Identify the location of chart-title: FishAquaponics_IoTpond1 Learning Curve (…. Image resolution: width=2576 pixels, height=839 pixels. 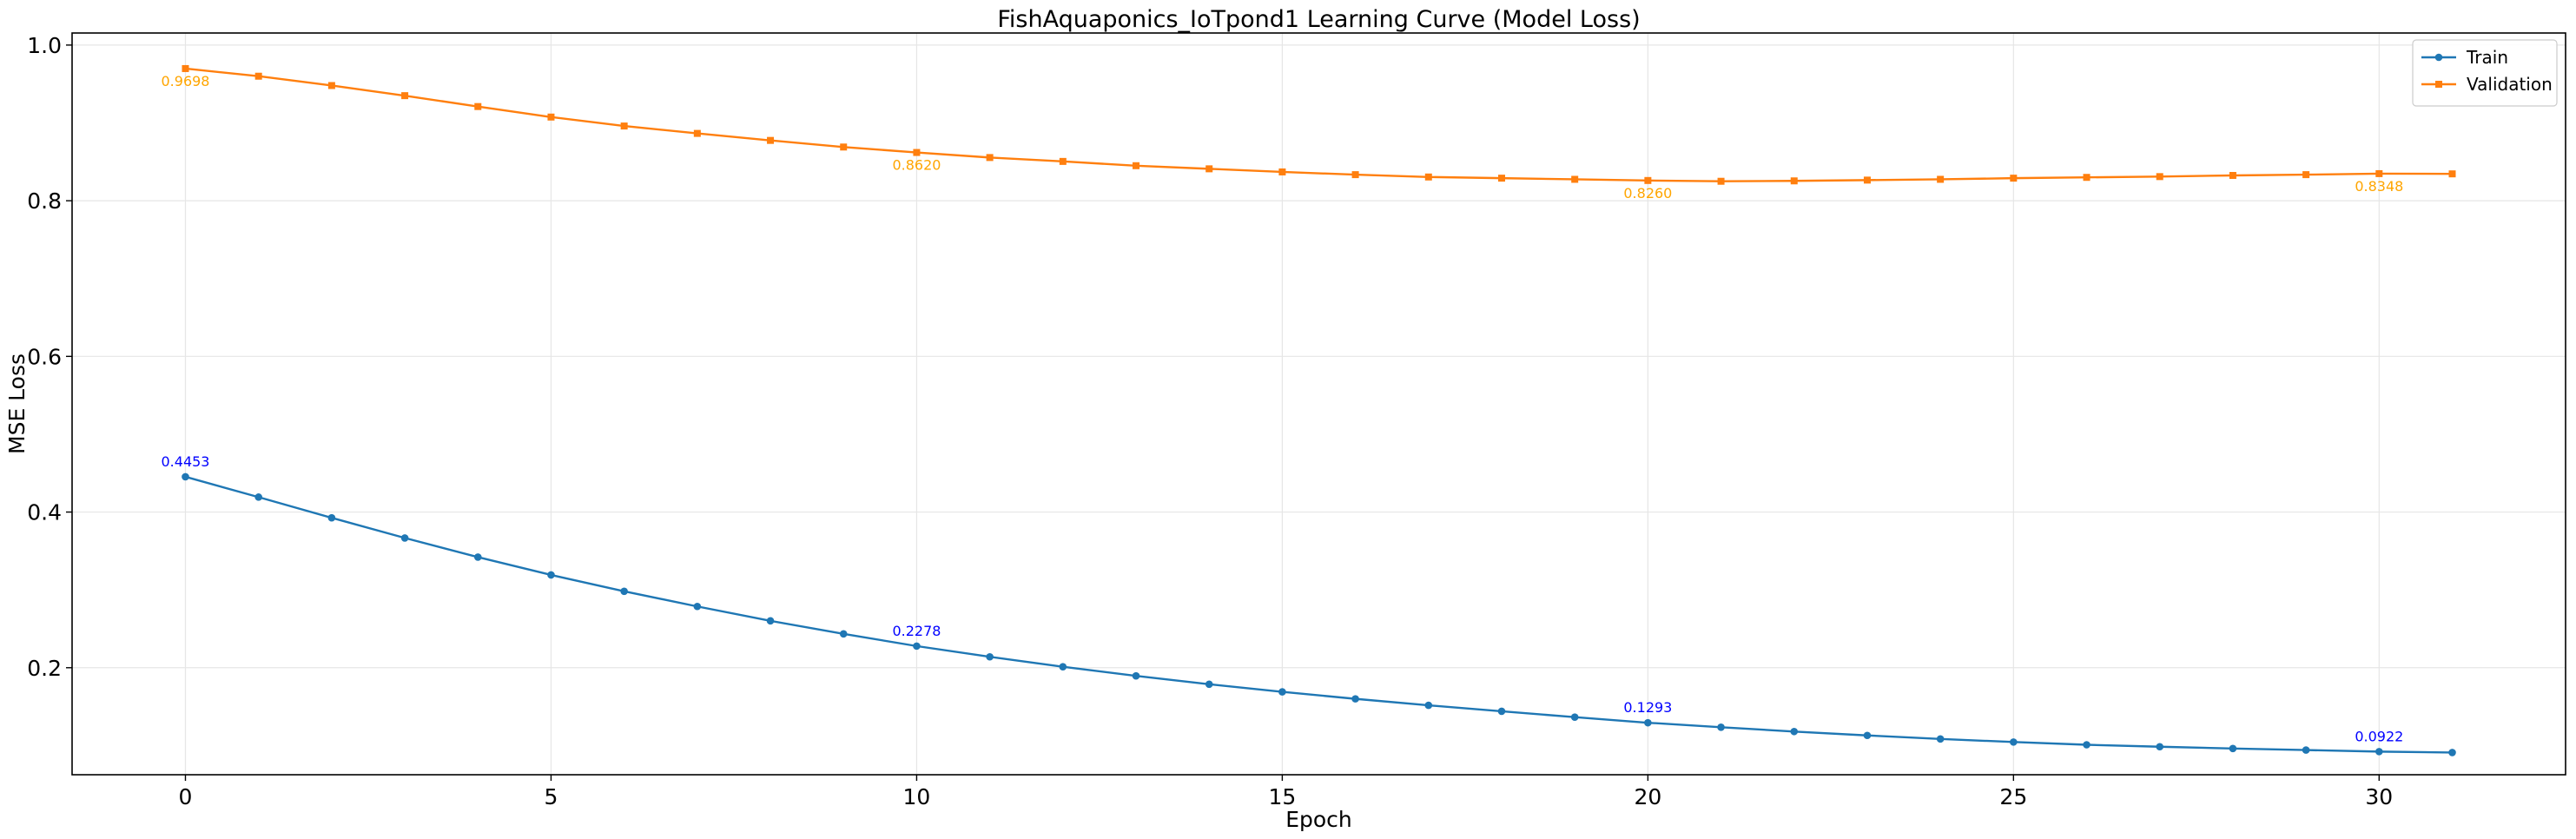
(1318, 19).